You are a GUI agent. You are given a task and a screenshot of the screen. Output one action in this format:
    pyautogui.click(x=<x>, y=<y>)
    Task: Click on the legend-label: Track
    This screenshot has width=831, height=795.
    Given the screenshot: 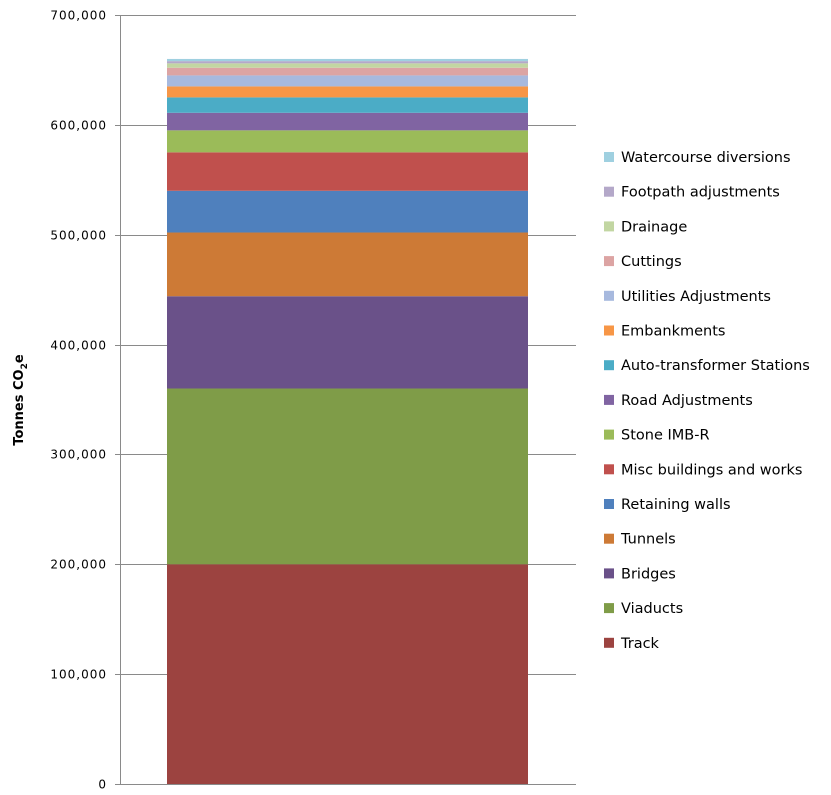 What is the action you would take?
    pyautogui.click(x=640, y=644)
    